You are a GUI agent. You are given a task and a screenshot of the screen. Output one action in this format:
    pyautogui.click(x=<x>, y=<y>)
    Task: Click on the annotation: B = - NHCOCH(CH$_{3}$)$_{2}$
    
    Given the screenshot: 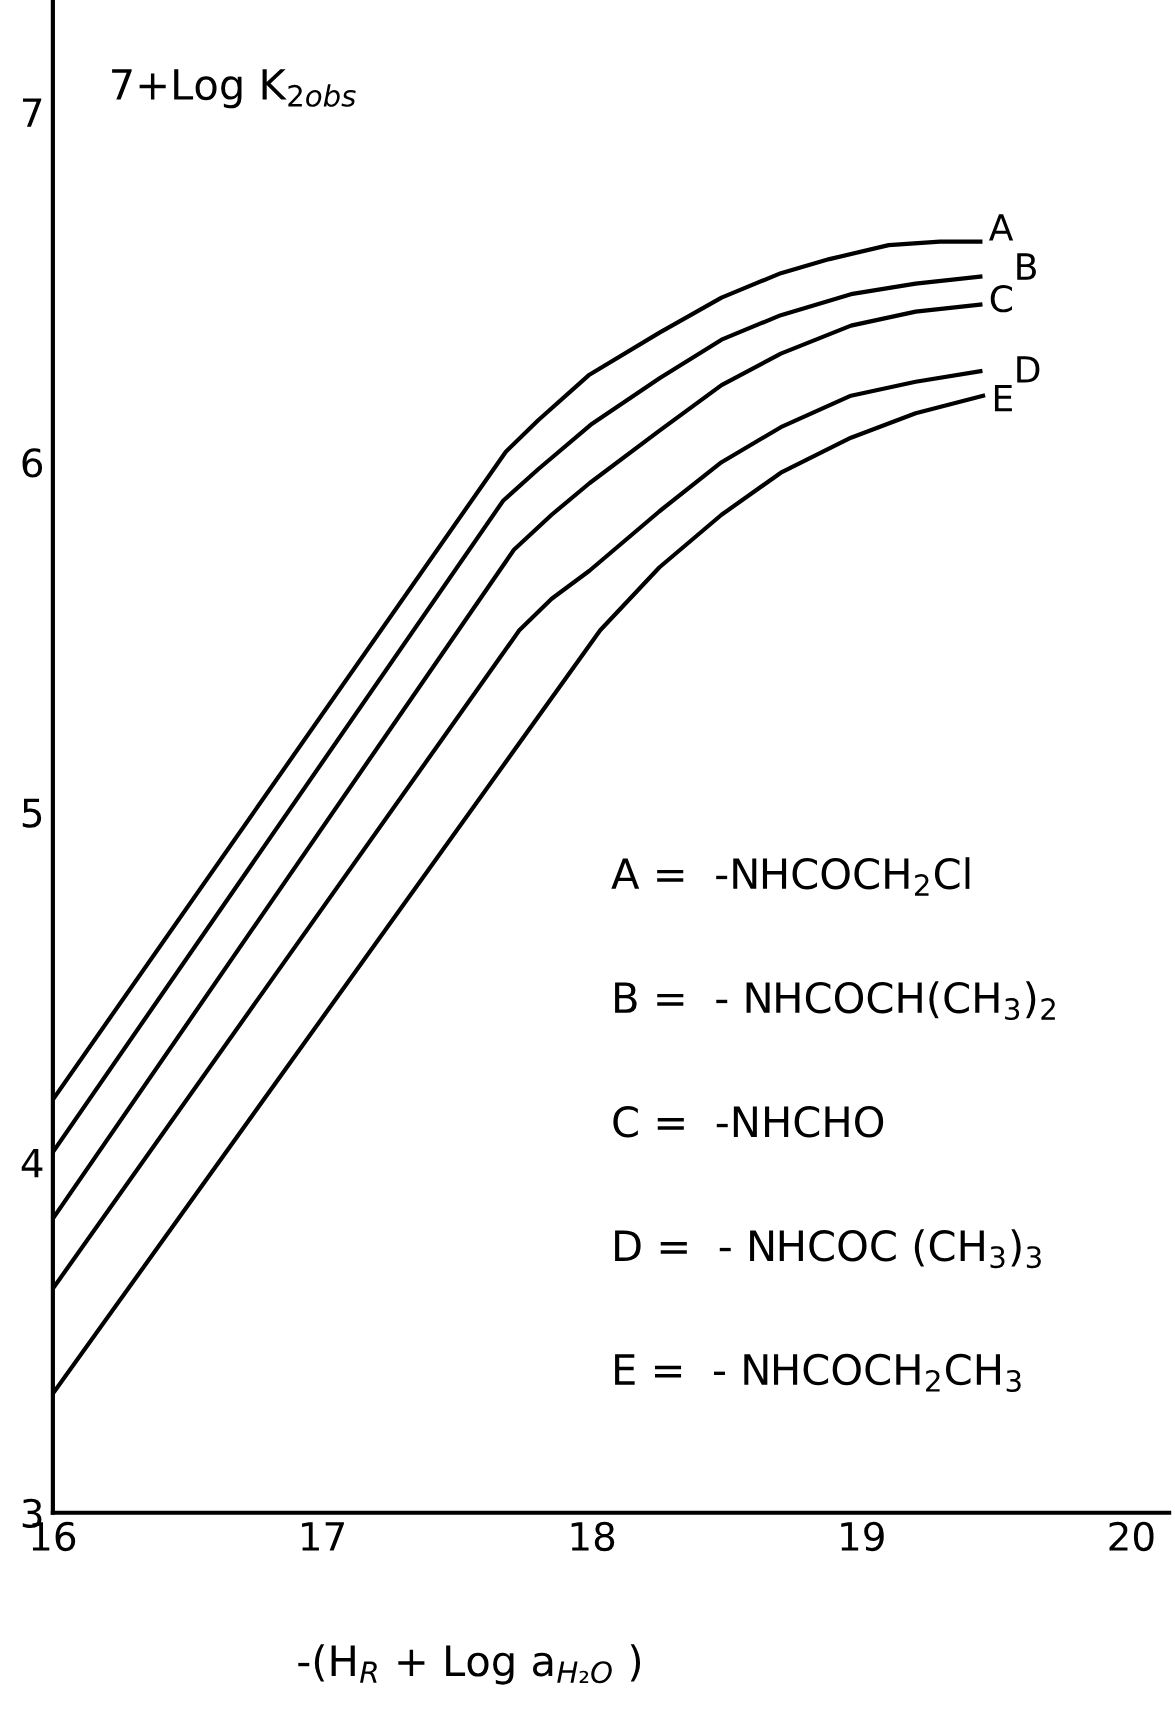 What is the action you would take?
    pyautogui.click(x=835, y=1001)
    